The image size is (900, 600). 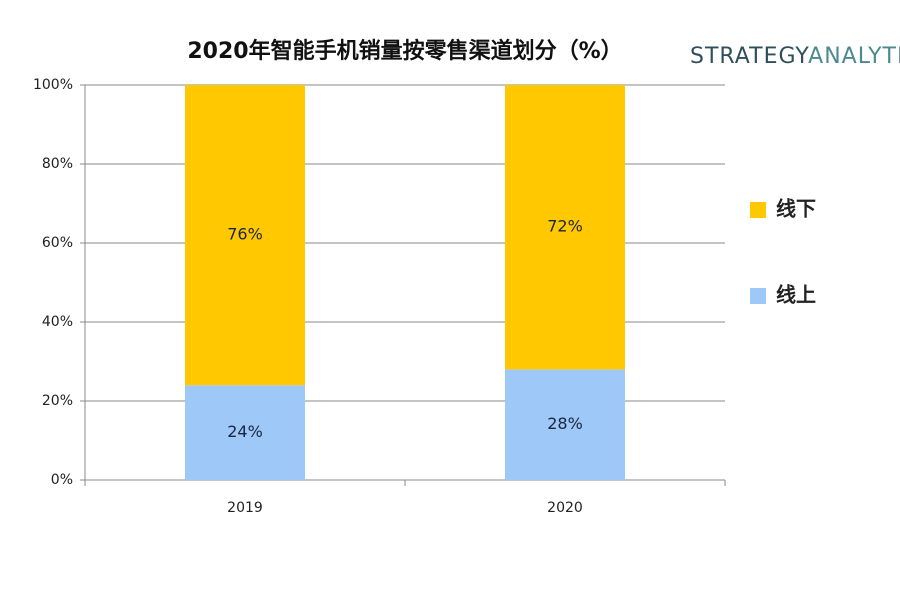 What do you see at coordinates (565, 508) in the screenshot?
I see `x-tick-label: 2020` at bounding box center [565, 508].